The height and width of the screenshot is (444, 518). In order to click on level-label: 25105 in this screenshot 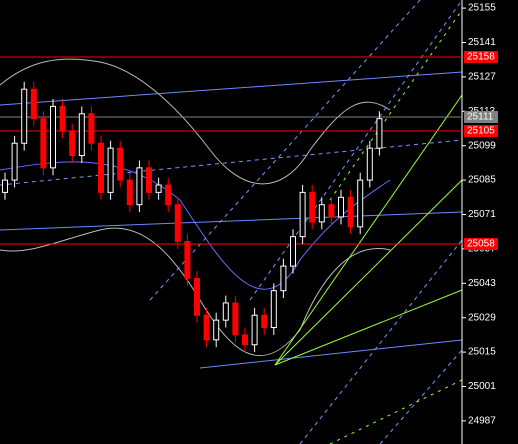, I will do `click(481, 131)`.